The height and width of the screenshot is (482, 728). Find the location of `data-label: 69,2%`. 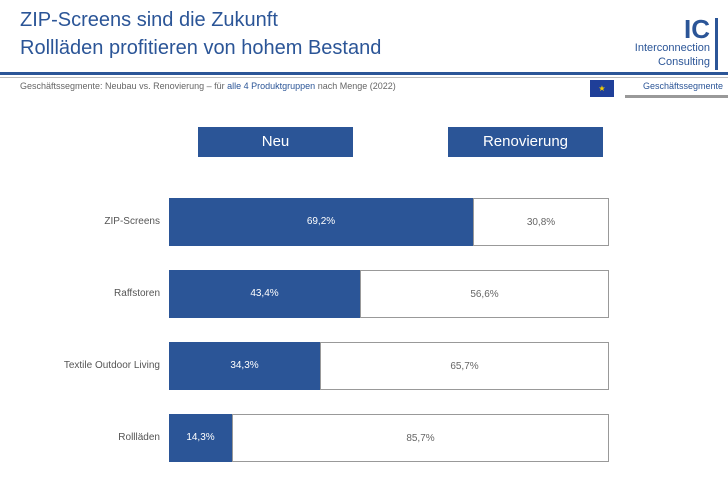

data-label: 69,2% is located at coordinates (321, 221).